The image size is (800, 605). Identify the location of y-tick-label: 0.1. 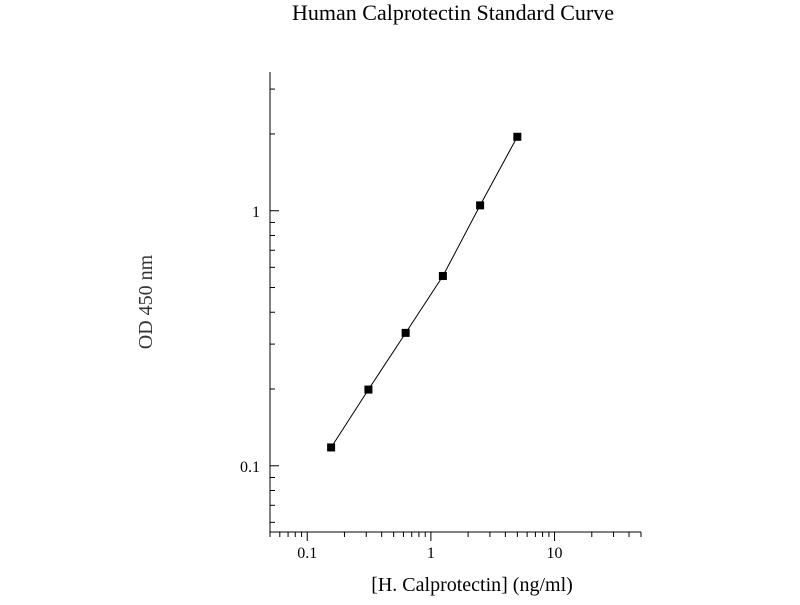
(250, 467).